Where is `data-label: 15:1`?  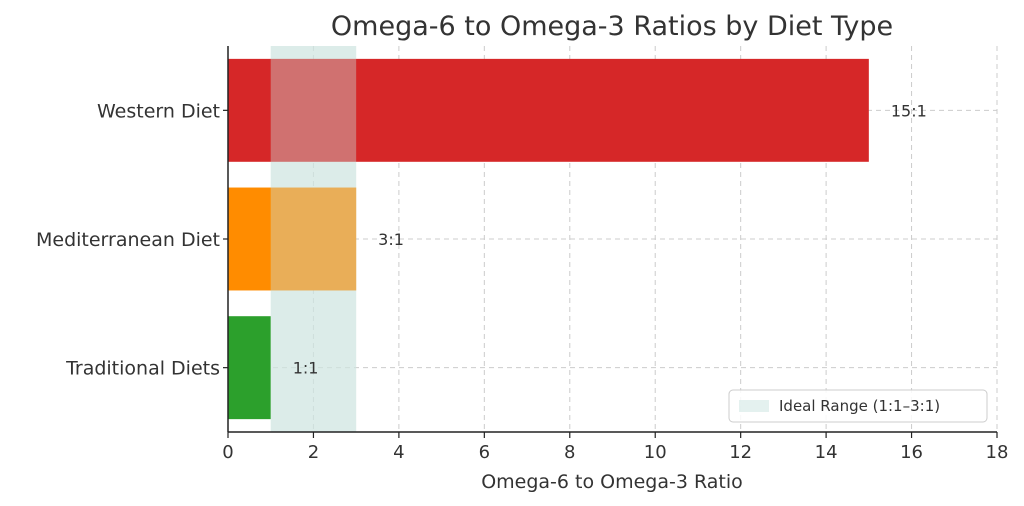
data-label: 15:1 is located at coordinates (909, 110).